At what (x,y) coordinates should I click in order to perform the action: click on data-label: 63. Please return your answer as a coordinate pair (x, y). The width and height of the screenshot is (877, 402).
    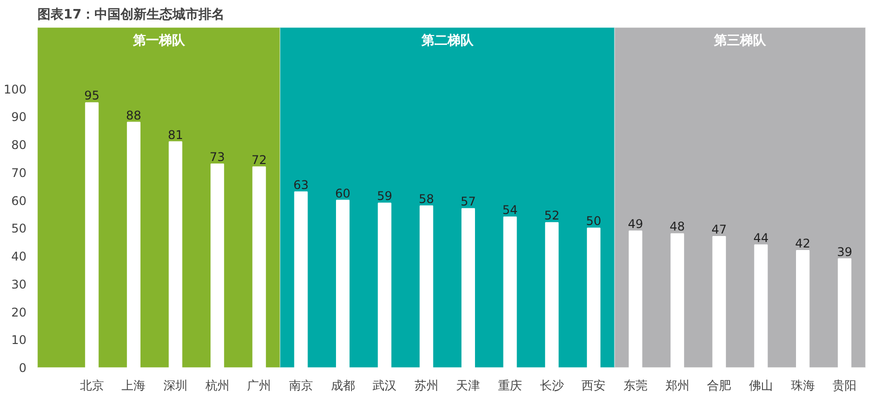
    Looking at the image, I should click on (301, 185).